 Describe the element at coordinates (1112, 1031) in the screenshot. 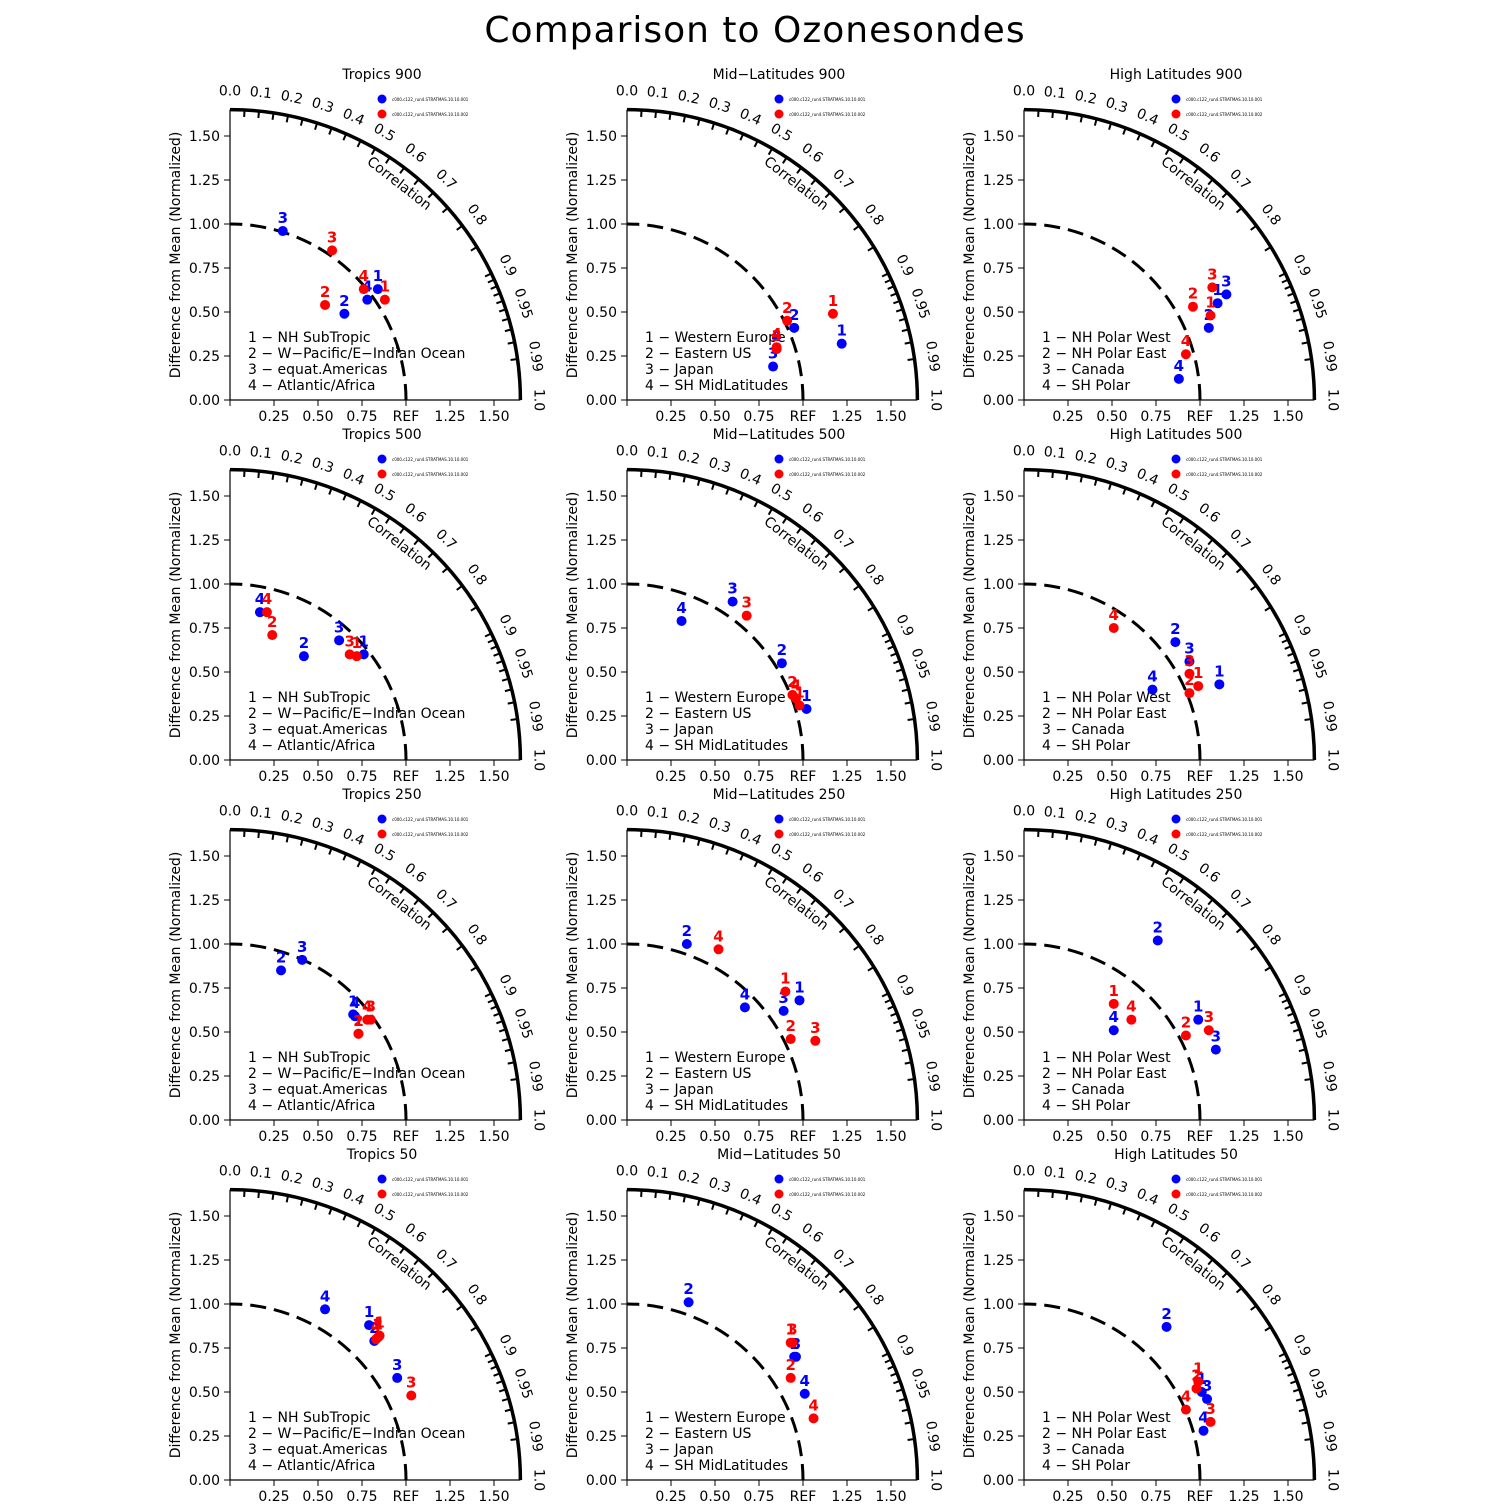

I see `reference-arc` at that location.